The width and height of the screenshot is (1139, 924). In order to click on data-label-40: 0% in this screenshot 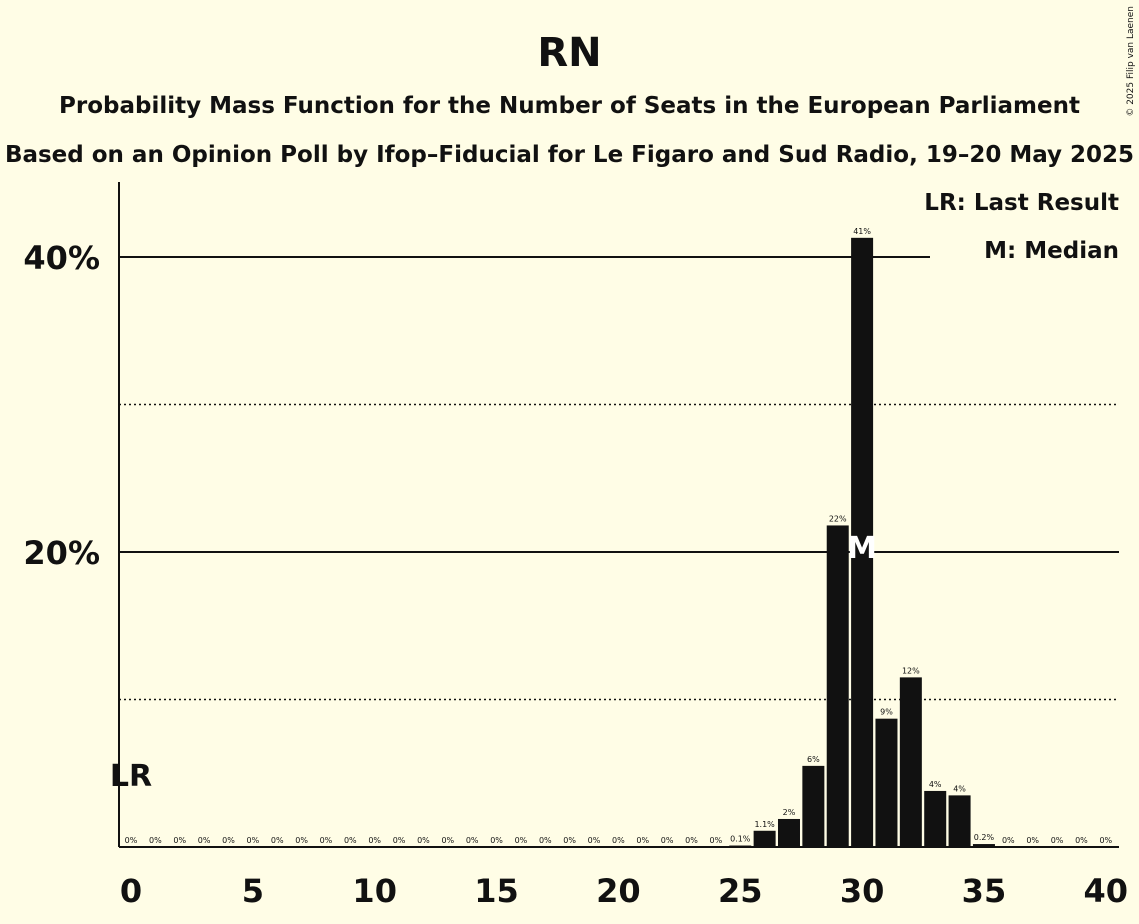, I will do `click(1105, 840)`.